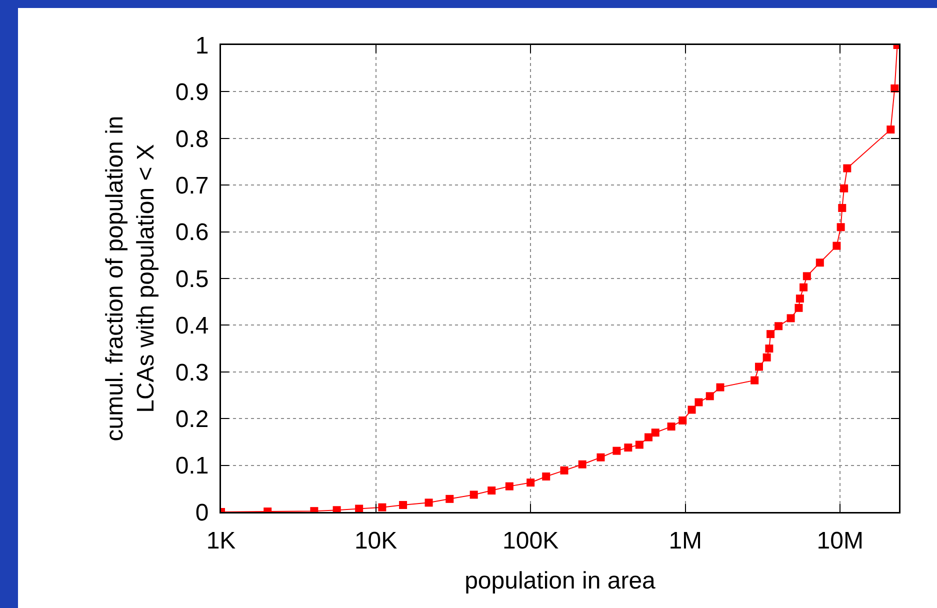  Describe the element at coordinates (192, 232) in the screenshot. I see `y-tick-label: 0.6` at that location.